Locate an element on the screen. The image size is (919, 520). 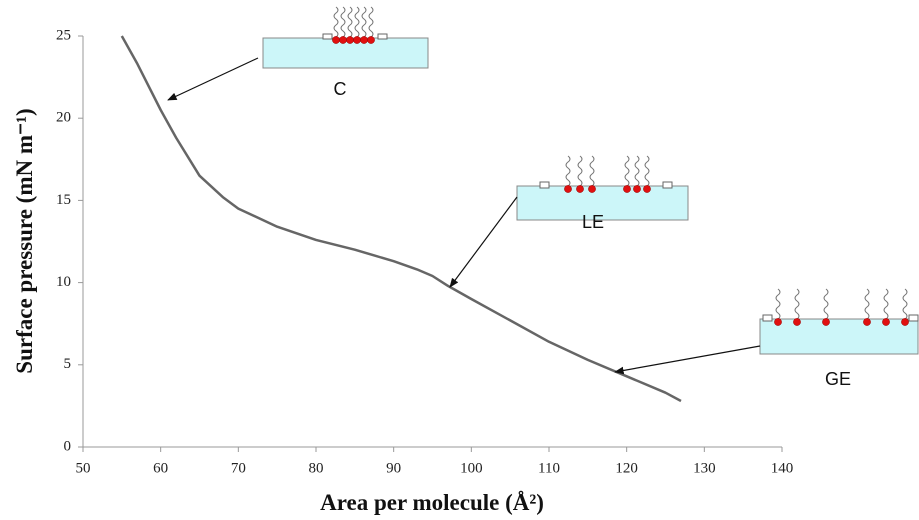
annotation: C is located at coordinates (340, 89).